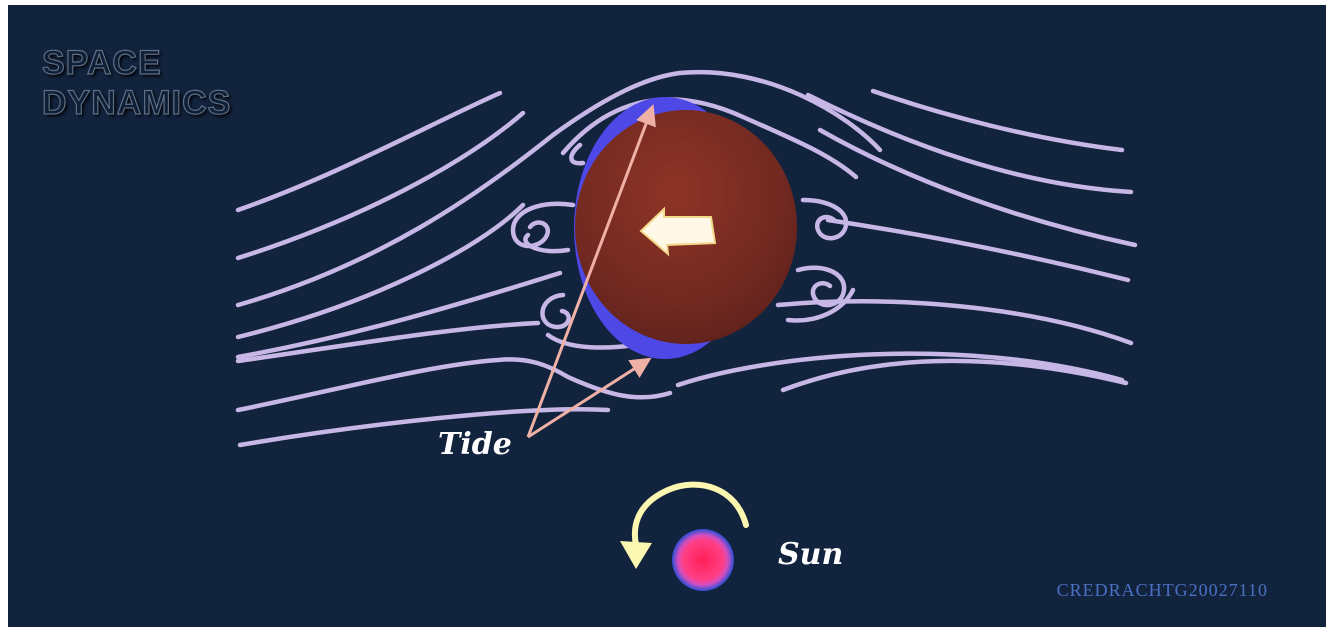 The image size is (1330, 632). I want to click on title-line-1: SPACE, so click(101, 62).